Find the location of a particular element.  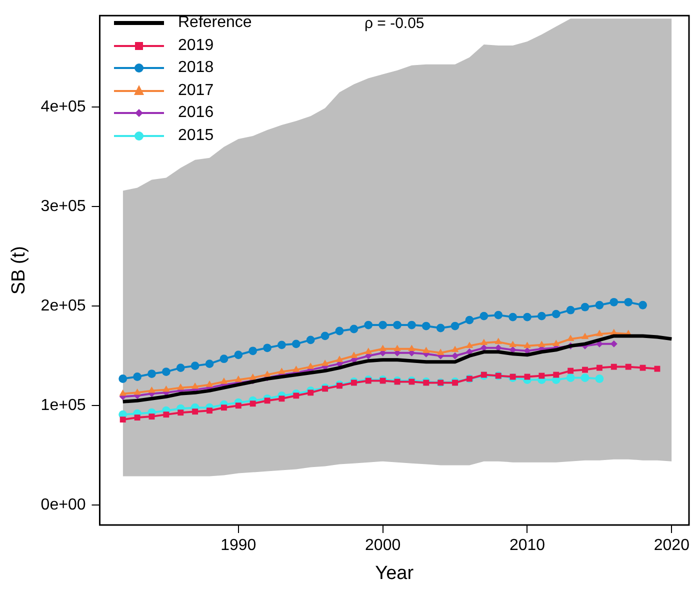

legend-label: Reference is located at coordinates (215, 23).